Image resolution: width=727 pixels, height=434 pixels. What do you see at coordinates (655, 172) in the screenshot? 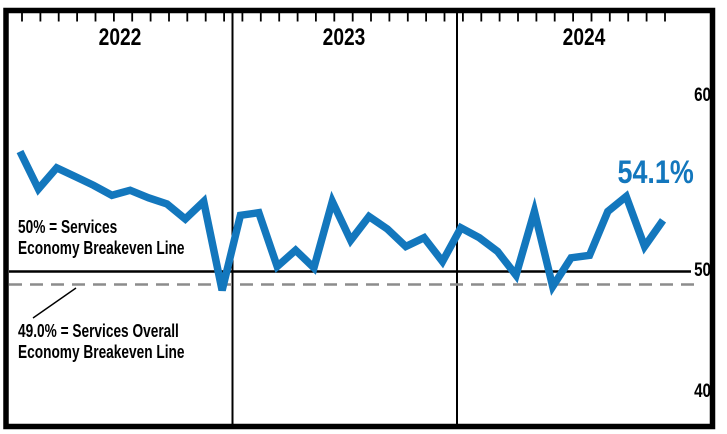
I see `current-value-label: 54.1%` at bounding box center [655, 172].